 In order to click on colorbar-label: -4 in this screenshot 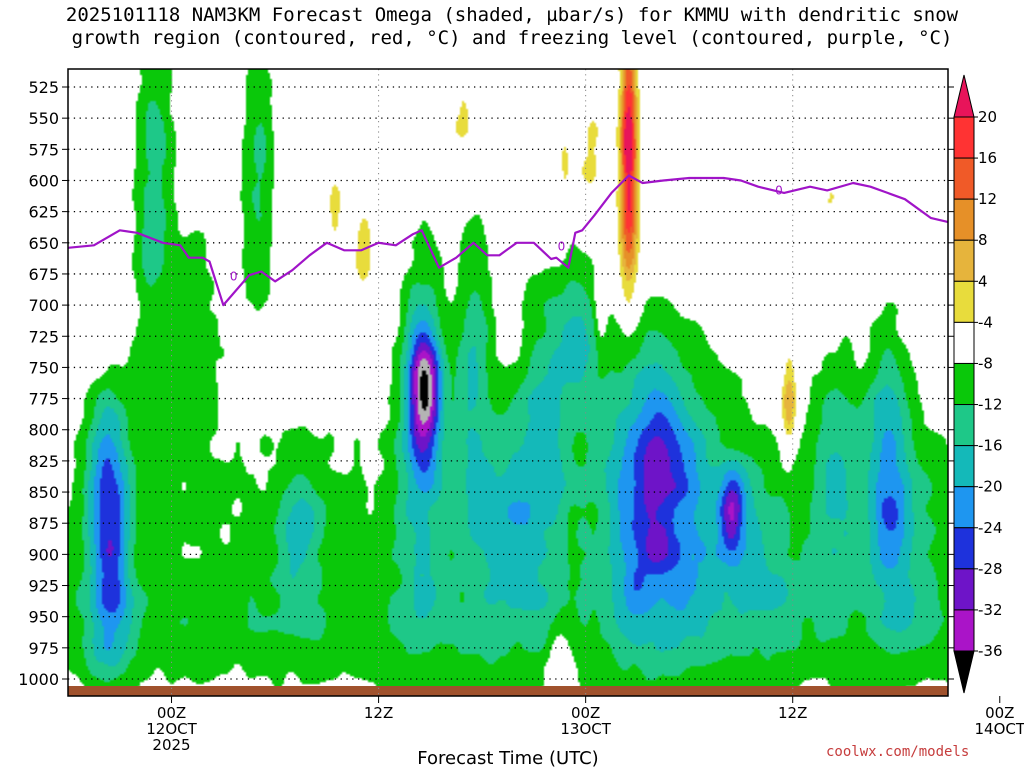, I will do `click(985, 322)`.